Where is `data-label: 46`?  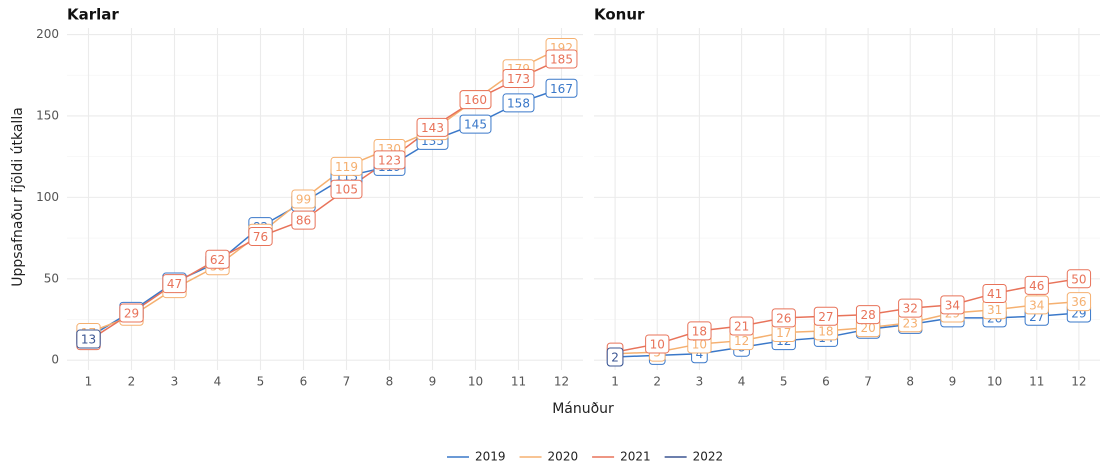
data-label: 46 is located at coordinates (1036, 285).